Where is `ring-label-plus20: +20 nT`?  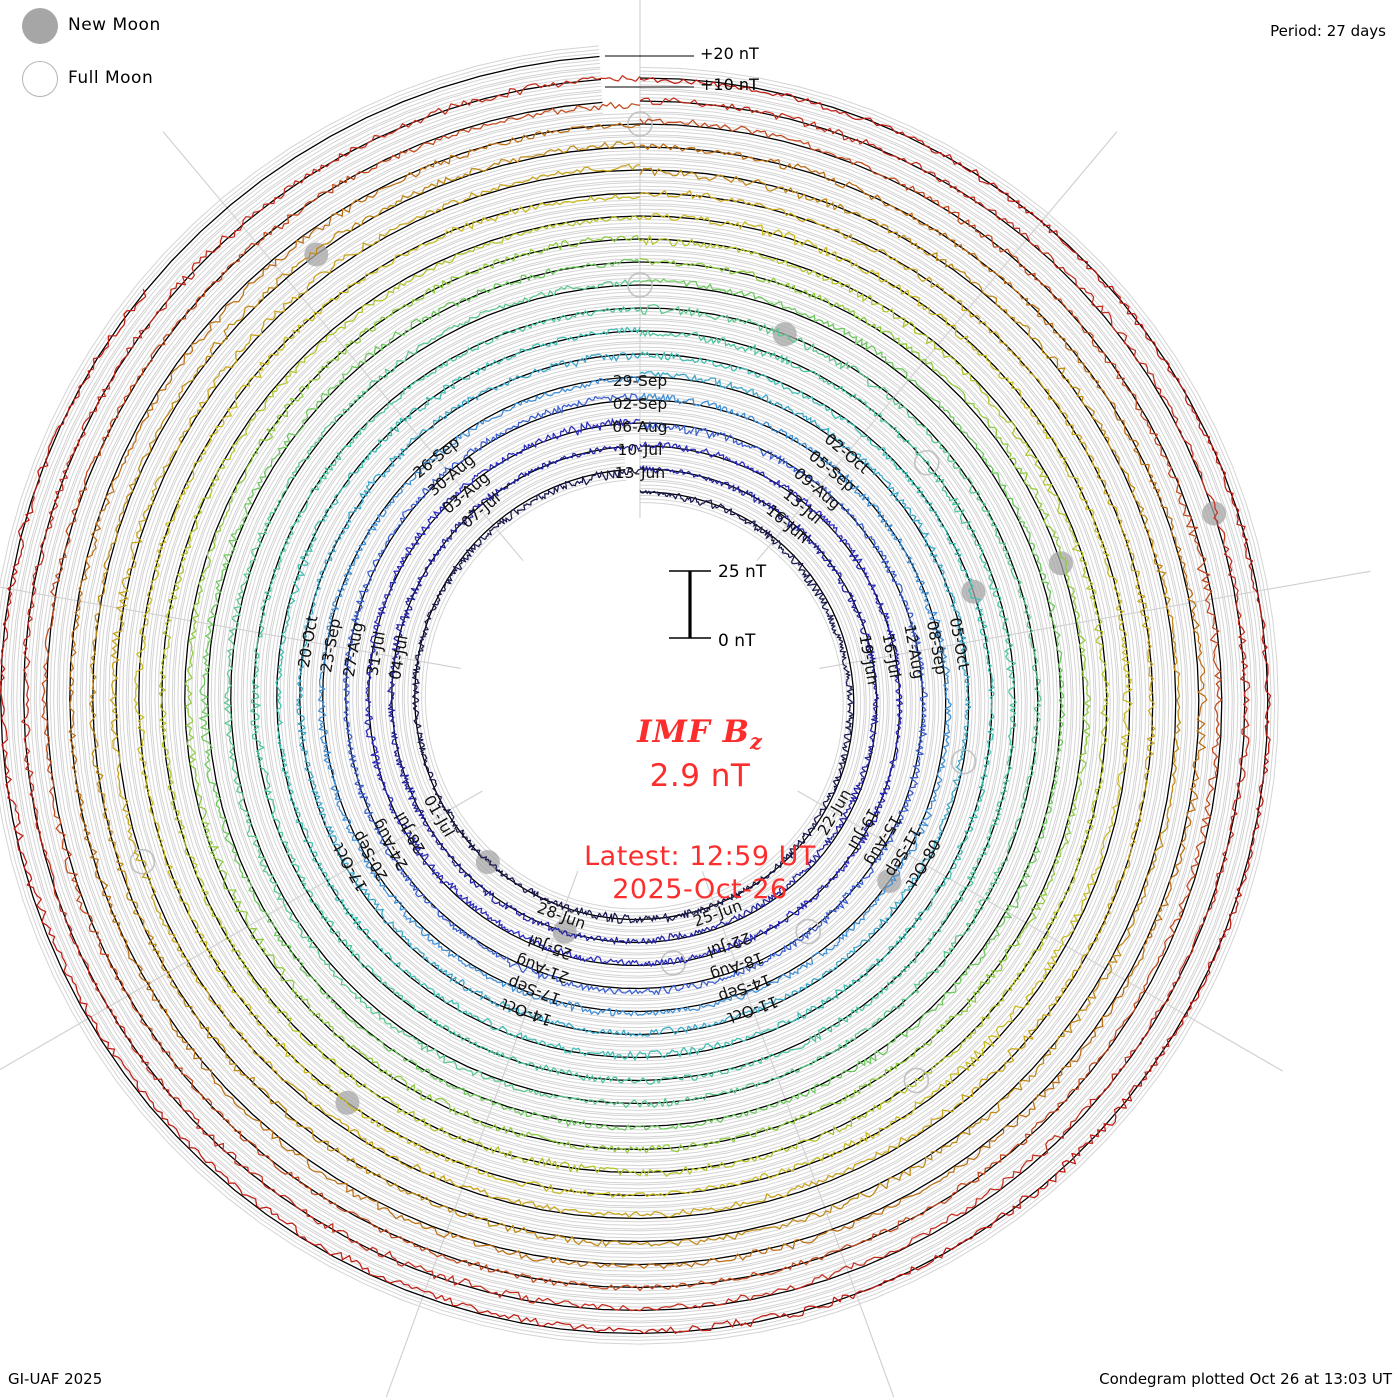
ring-label-plus20: +20 nT is located at coordinates (729, 53).